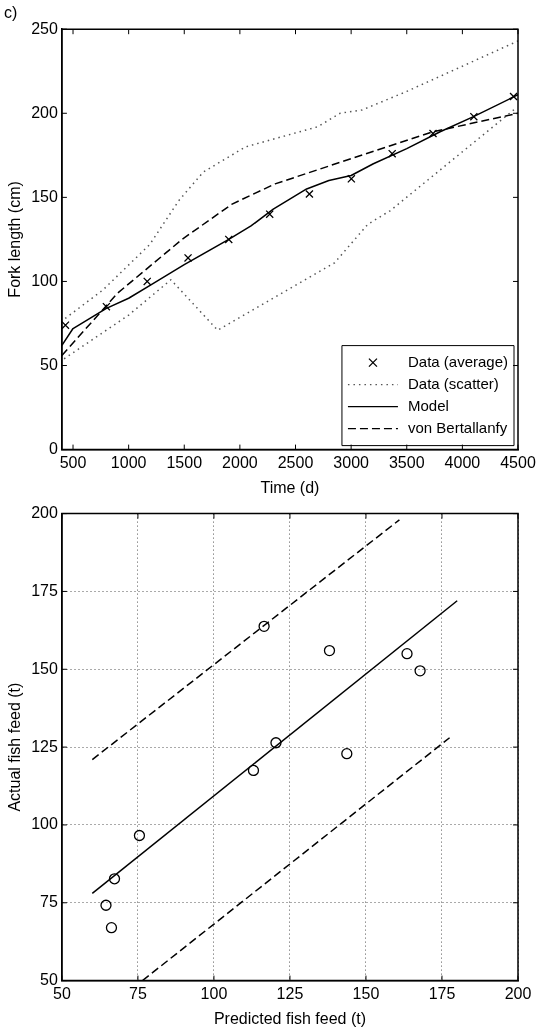 Image resolution: width=554 pixels, height=1031 pixels. I want to click on x-tick-label: 500, so click(73, 462).